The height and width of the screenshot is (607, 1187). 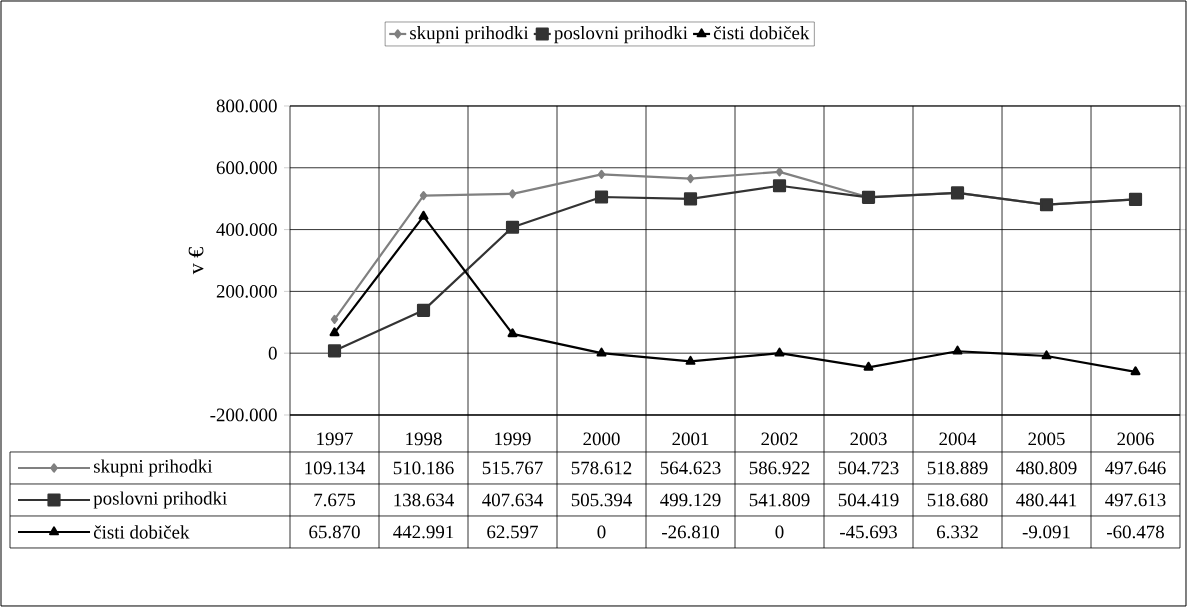 I want to click on legend-label: skupni prihodki, so click(x=469, y=35).